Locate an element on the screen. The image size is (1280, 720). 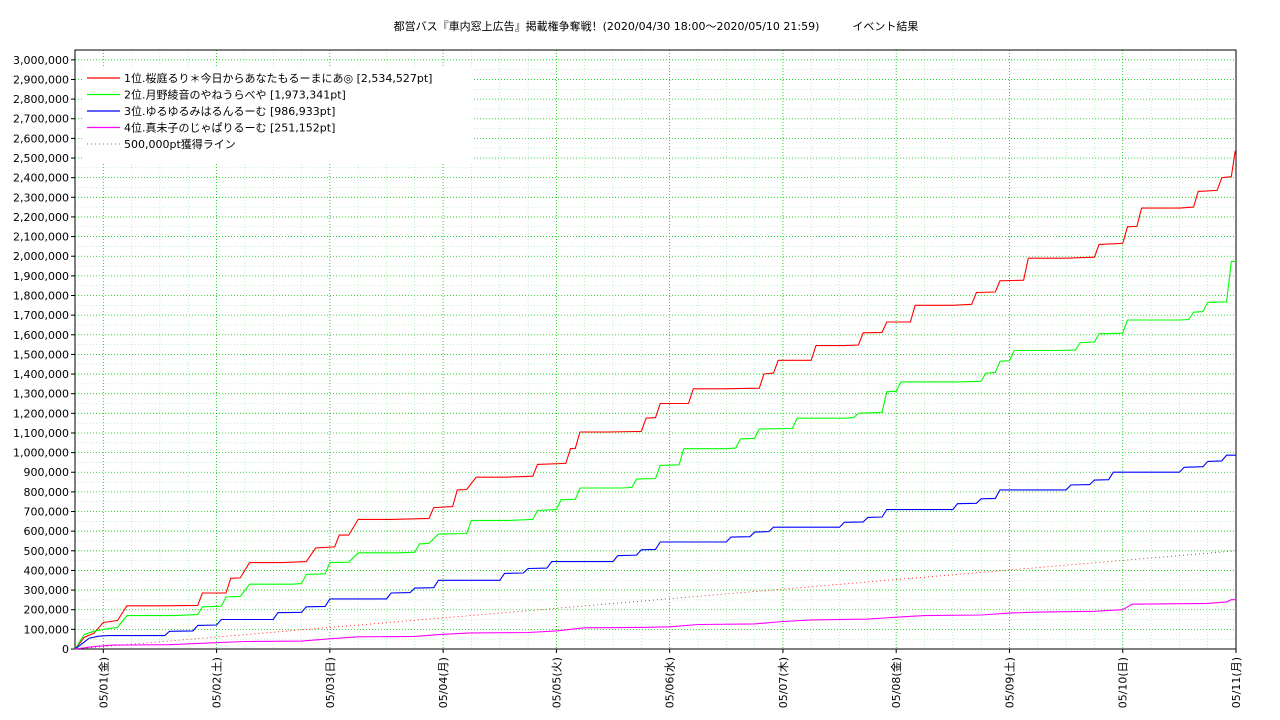
y-tick-label: 2,800,000 is located at coordinates (41, 99).